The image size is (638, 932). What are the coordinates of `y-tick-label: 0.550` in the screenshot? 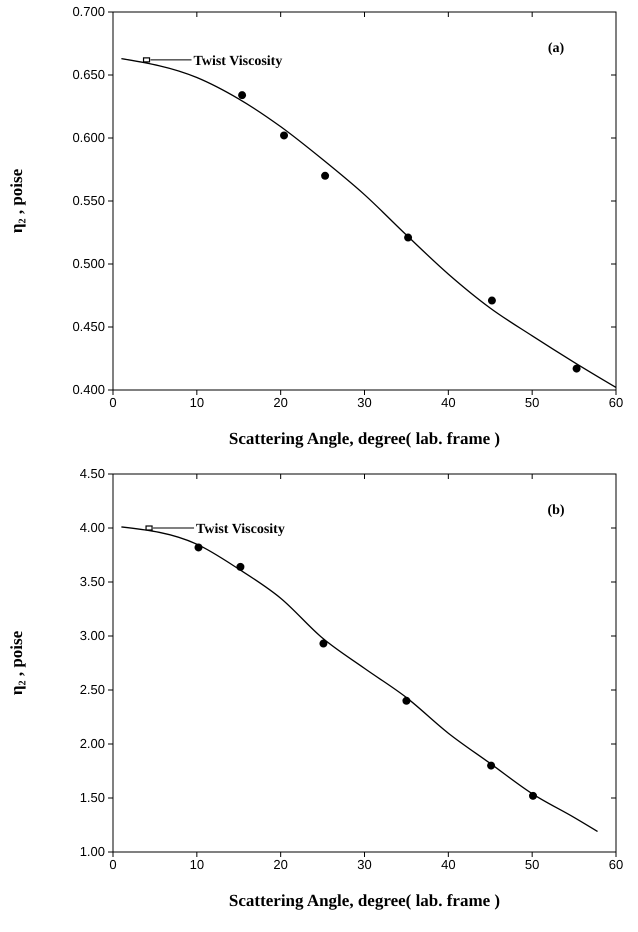 It's located at (88, 200).